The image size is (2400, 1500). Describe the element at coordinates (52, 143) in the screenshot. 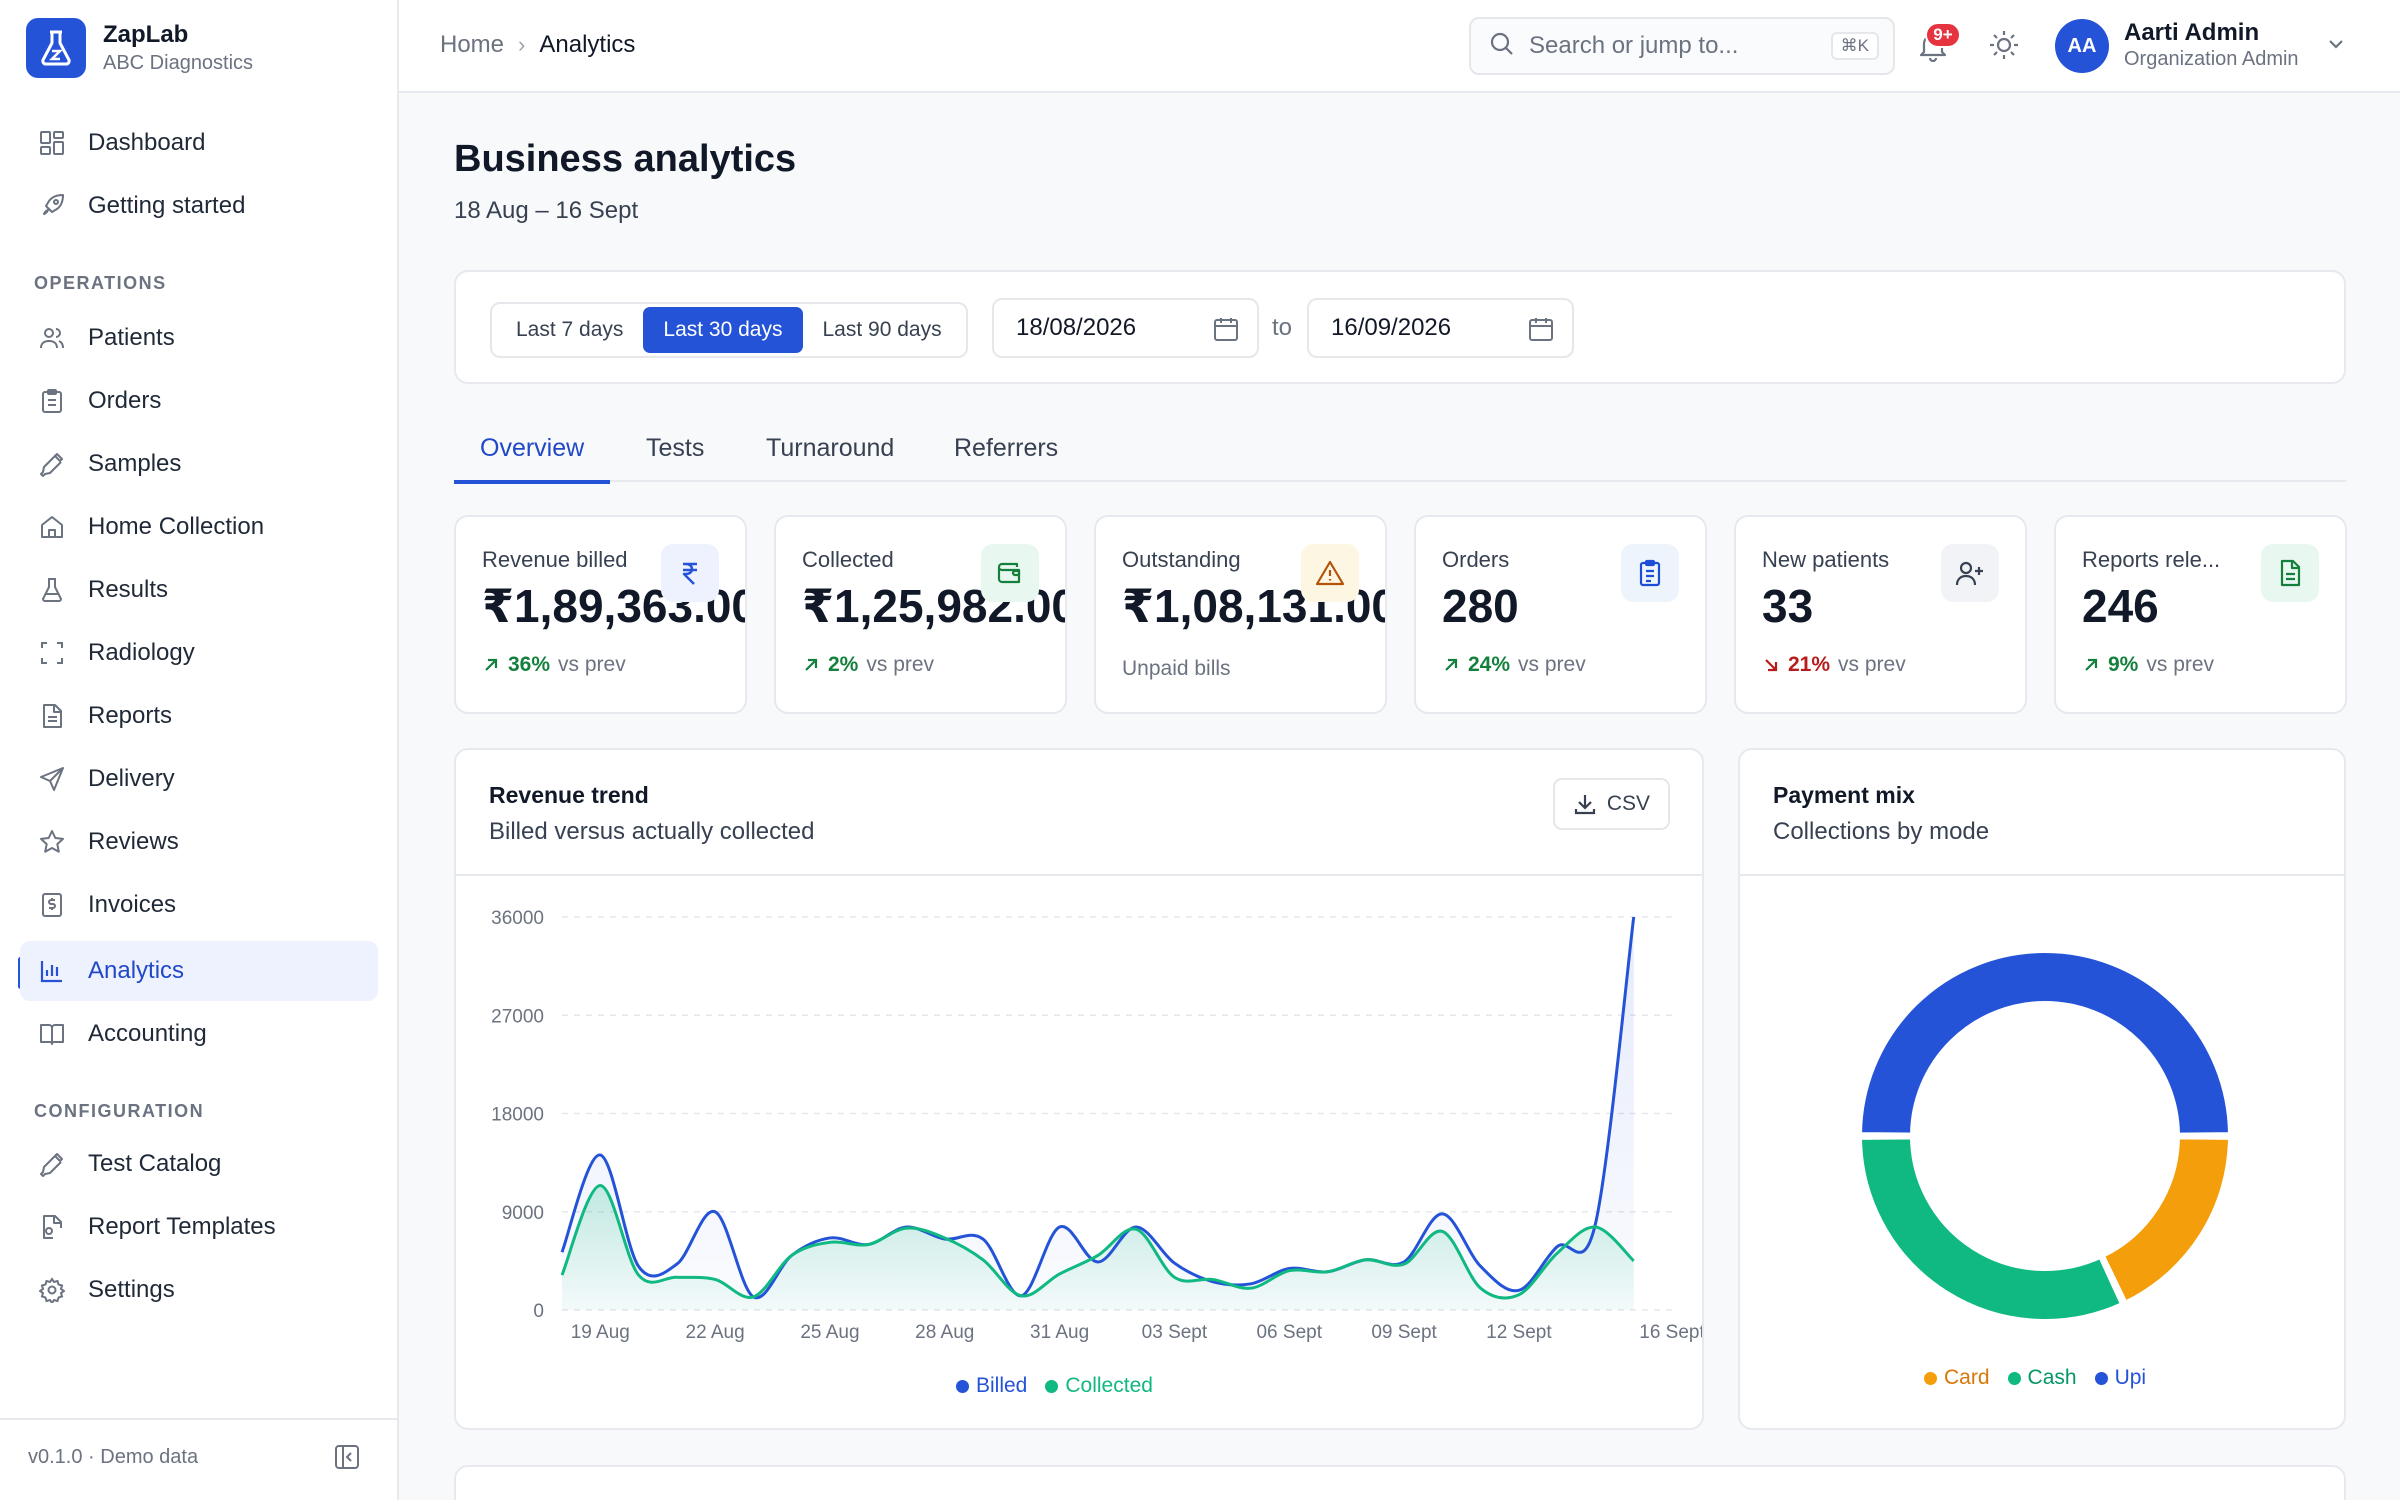

I see `dashboard-icon` at that location.